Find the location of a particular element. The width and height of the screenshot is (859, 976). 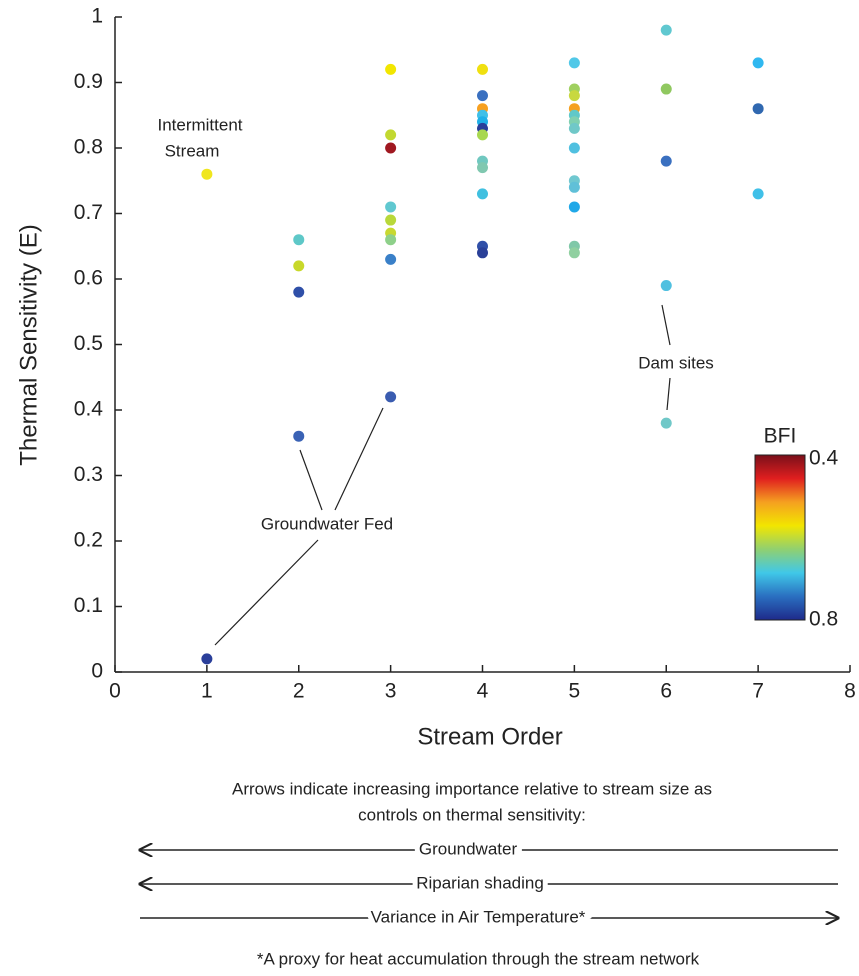

x-tick-label: 7 is located at coordinates (758, 691).